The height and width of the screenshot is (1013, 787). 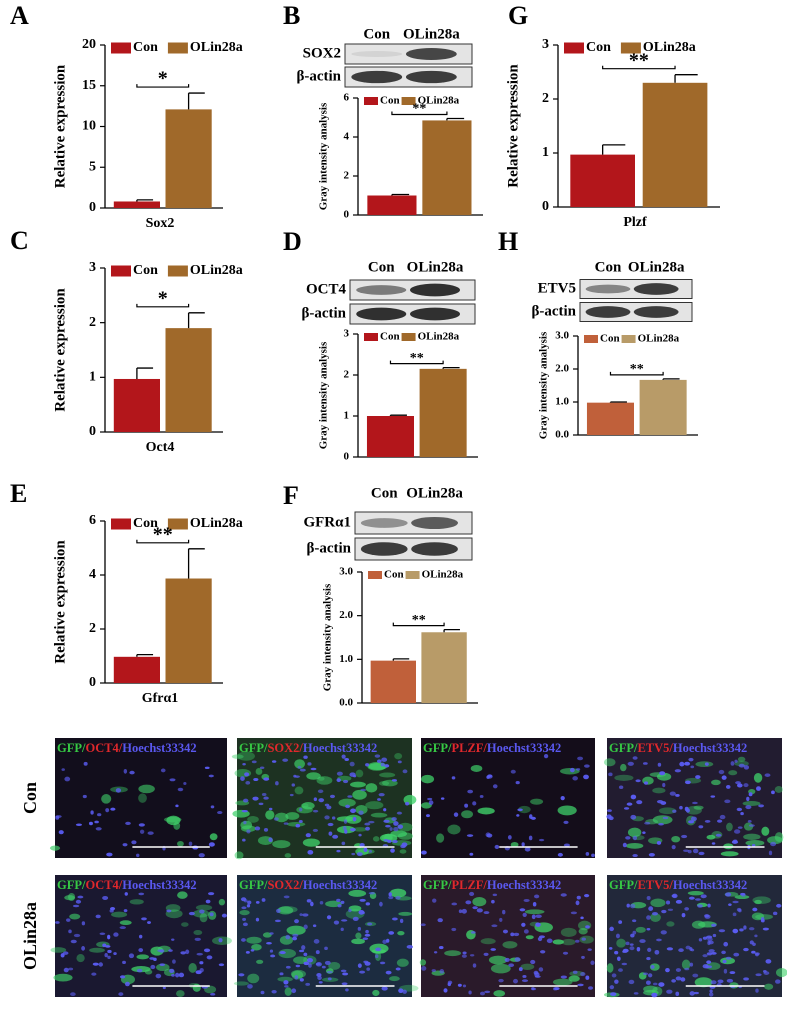 I want to click on y-tick-label: 0, so click(x=545, y=206).